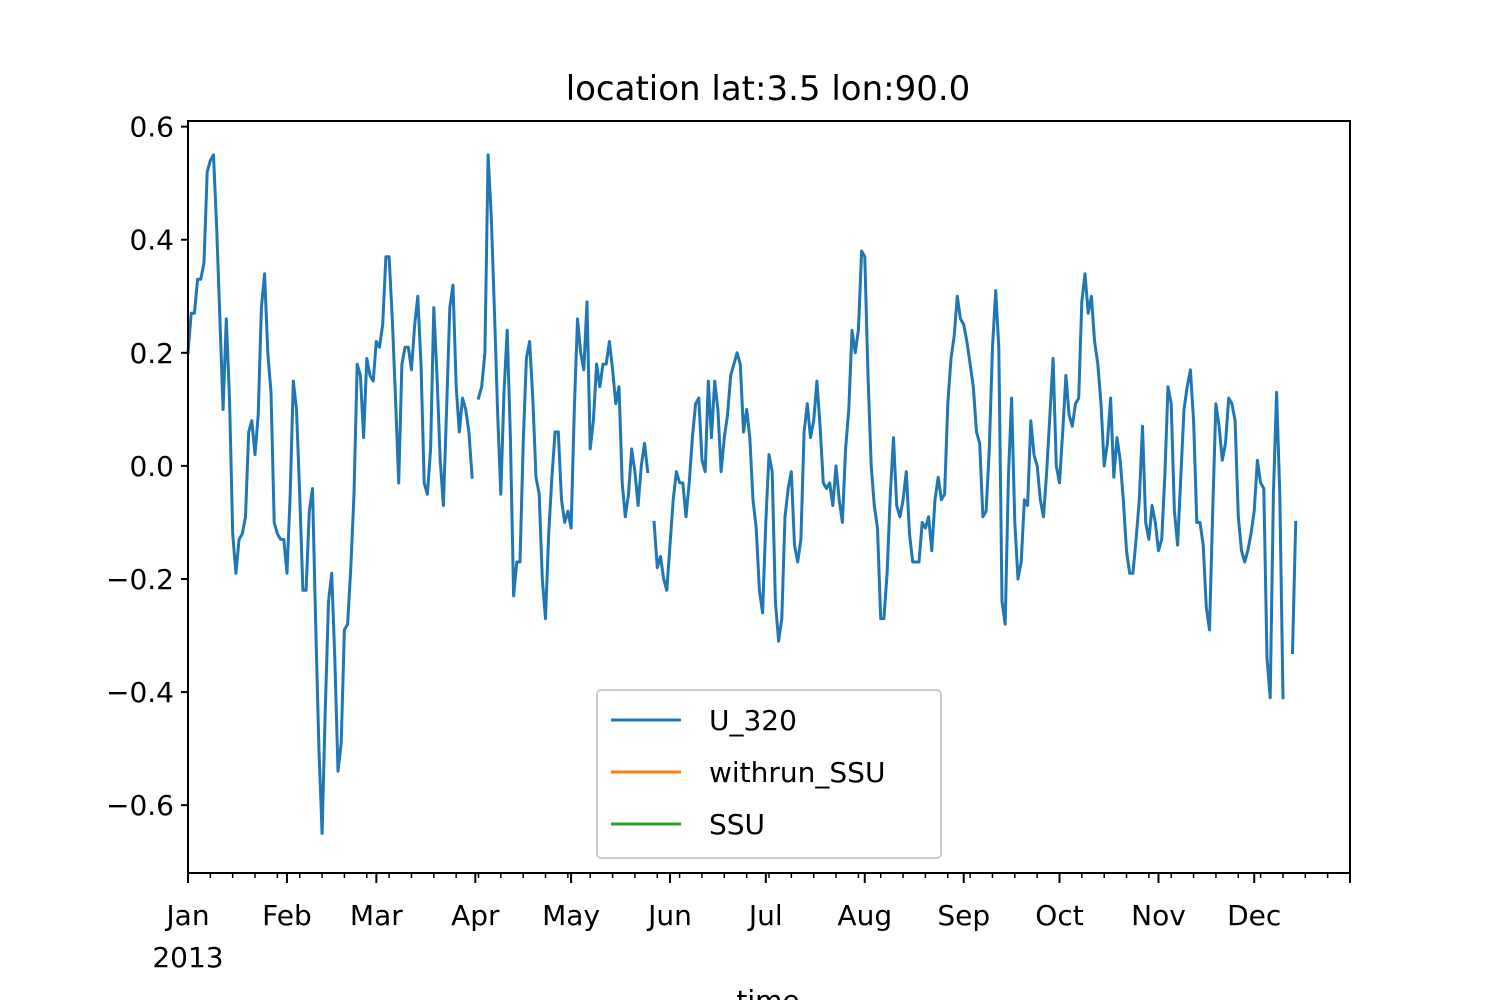  I want to click on x-tick-label: Sep, so click(963, 915).